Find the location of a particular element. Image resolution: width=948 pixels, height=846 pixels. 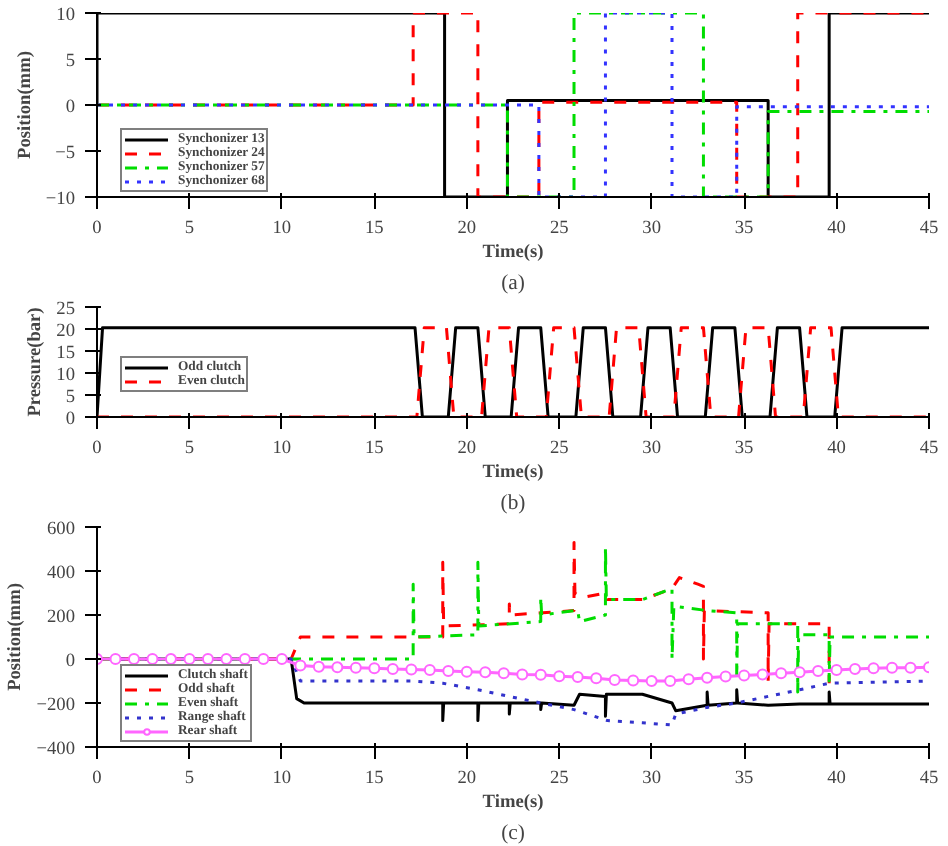

y-tick-label: −5 is located at coordinates (65, 154).